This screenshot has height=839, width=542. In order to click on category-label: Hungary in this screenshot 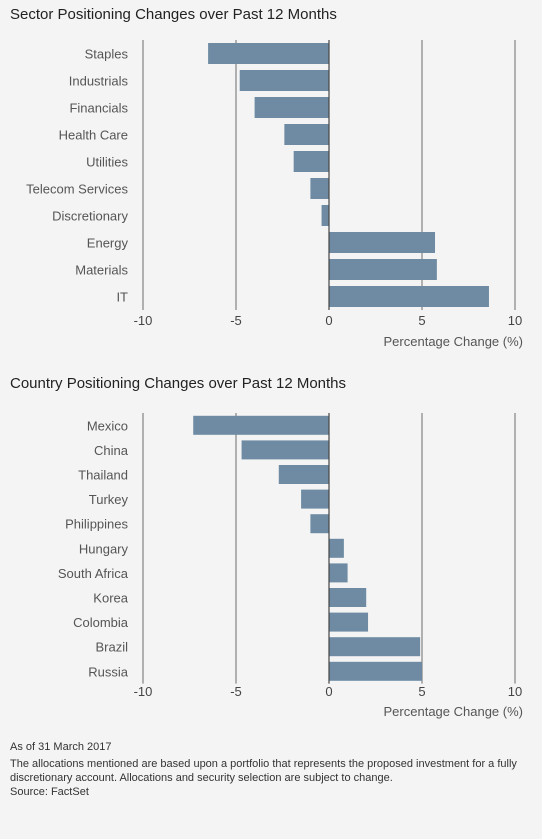, I will do `click(104, 548)`.